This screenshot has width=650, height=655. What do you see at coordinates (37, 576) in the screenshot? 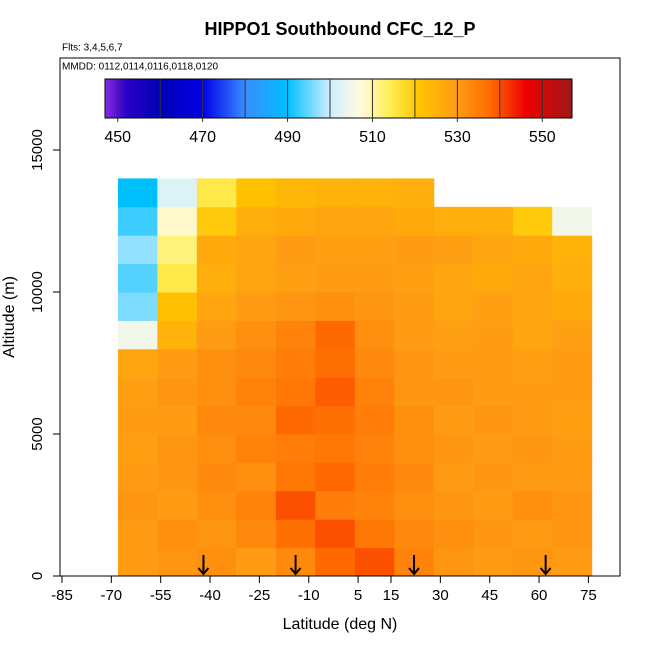
I see `y-tick-label: 0` at bounding box center [37, 576].